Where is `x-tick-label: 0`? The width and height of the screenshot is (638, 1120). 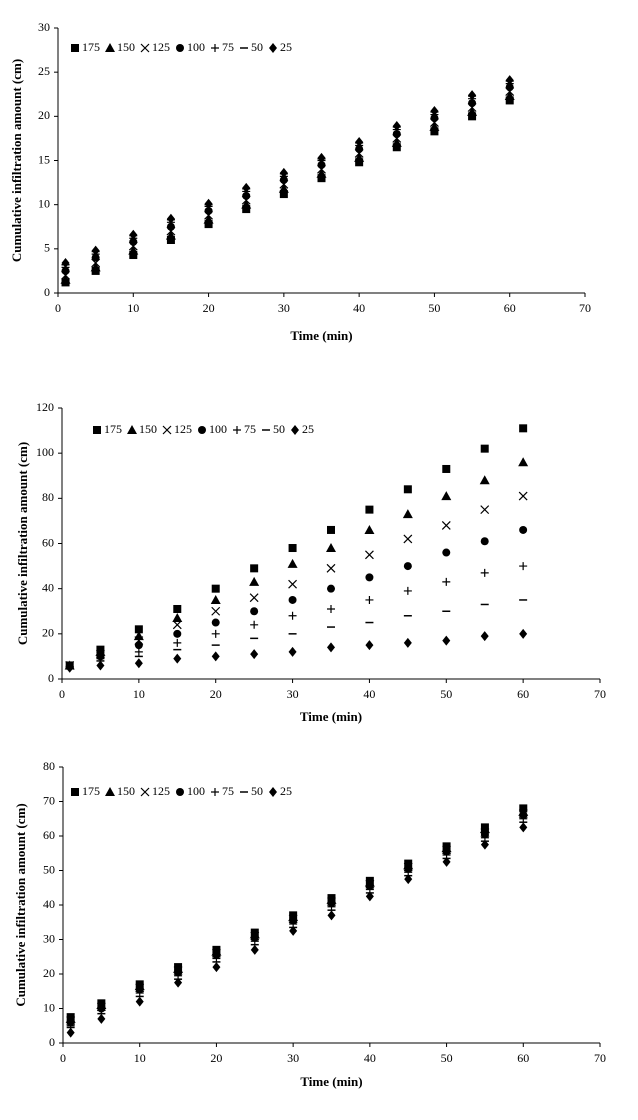
x-tick-label: 0 is located at coordinates (63, 1058).